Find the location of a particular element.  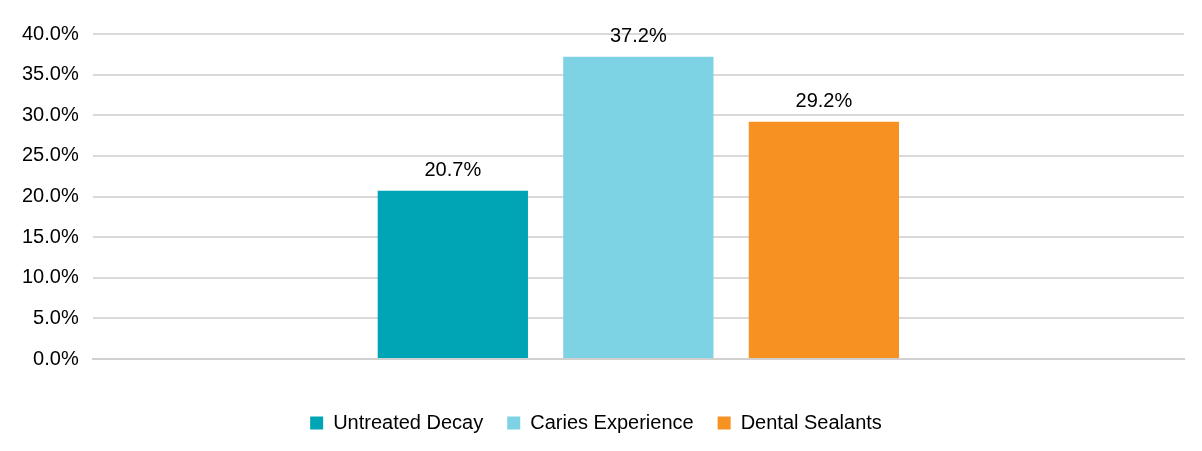

y-tick-label: 0.0% is located at coordinates (56, 357).